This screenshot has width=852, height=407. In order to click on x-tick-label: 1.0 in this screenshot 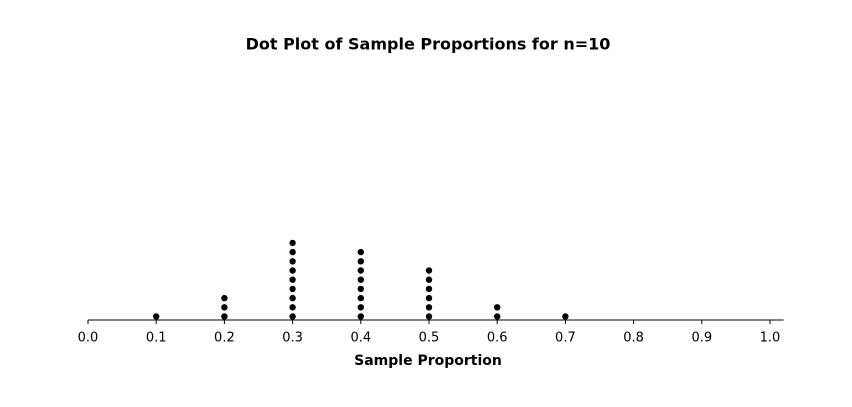, I will do `click(770, 338)`.